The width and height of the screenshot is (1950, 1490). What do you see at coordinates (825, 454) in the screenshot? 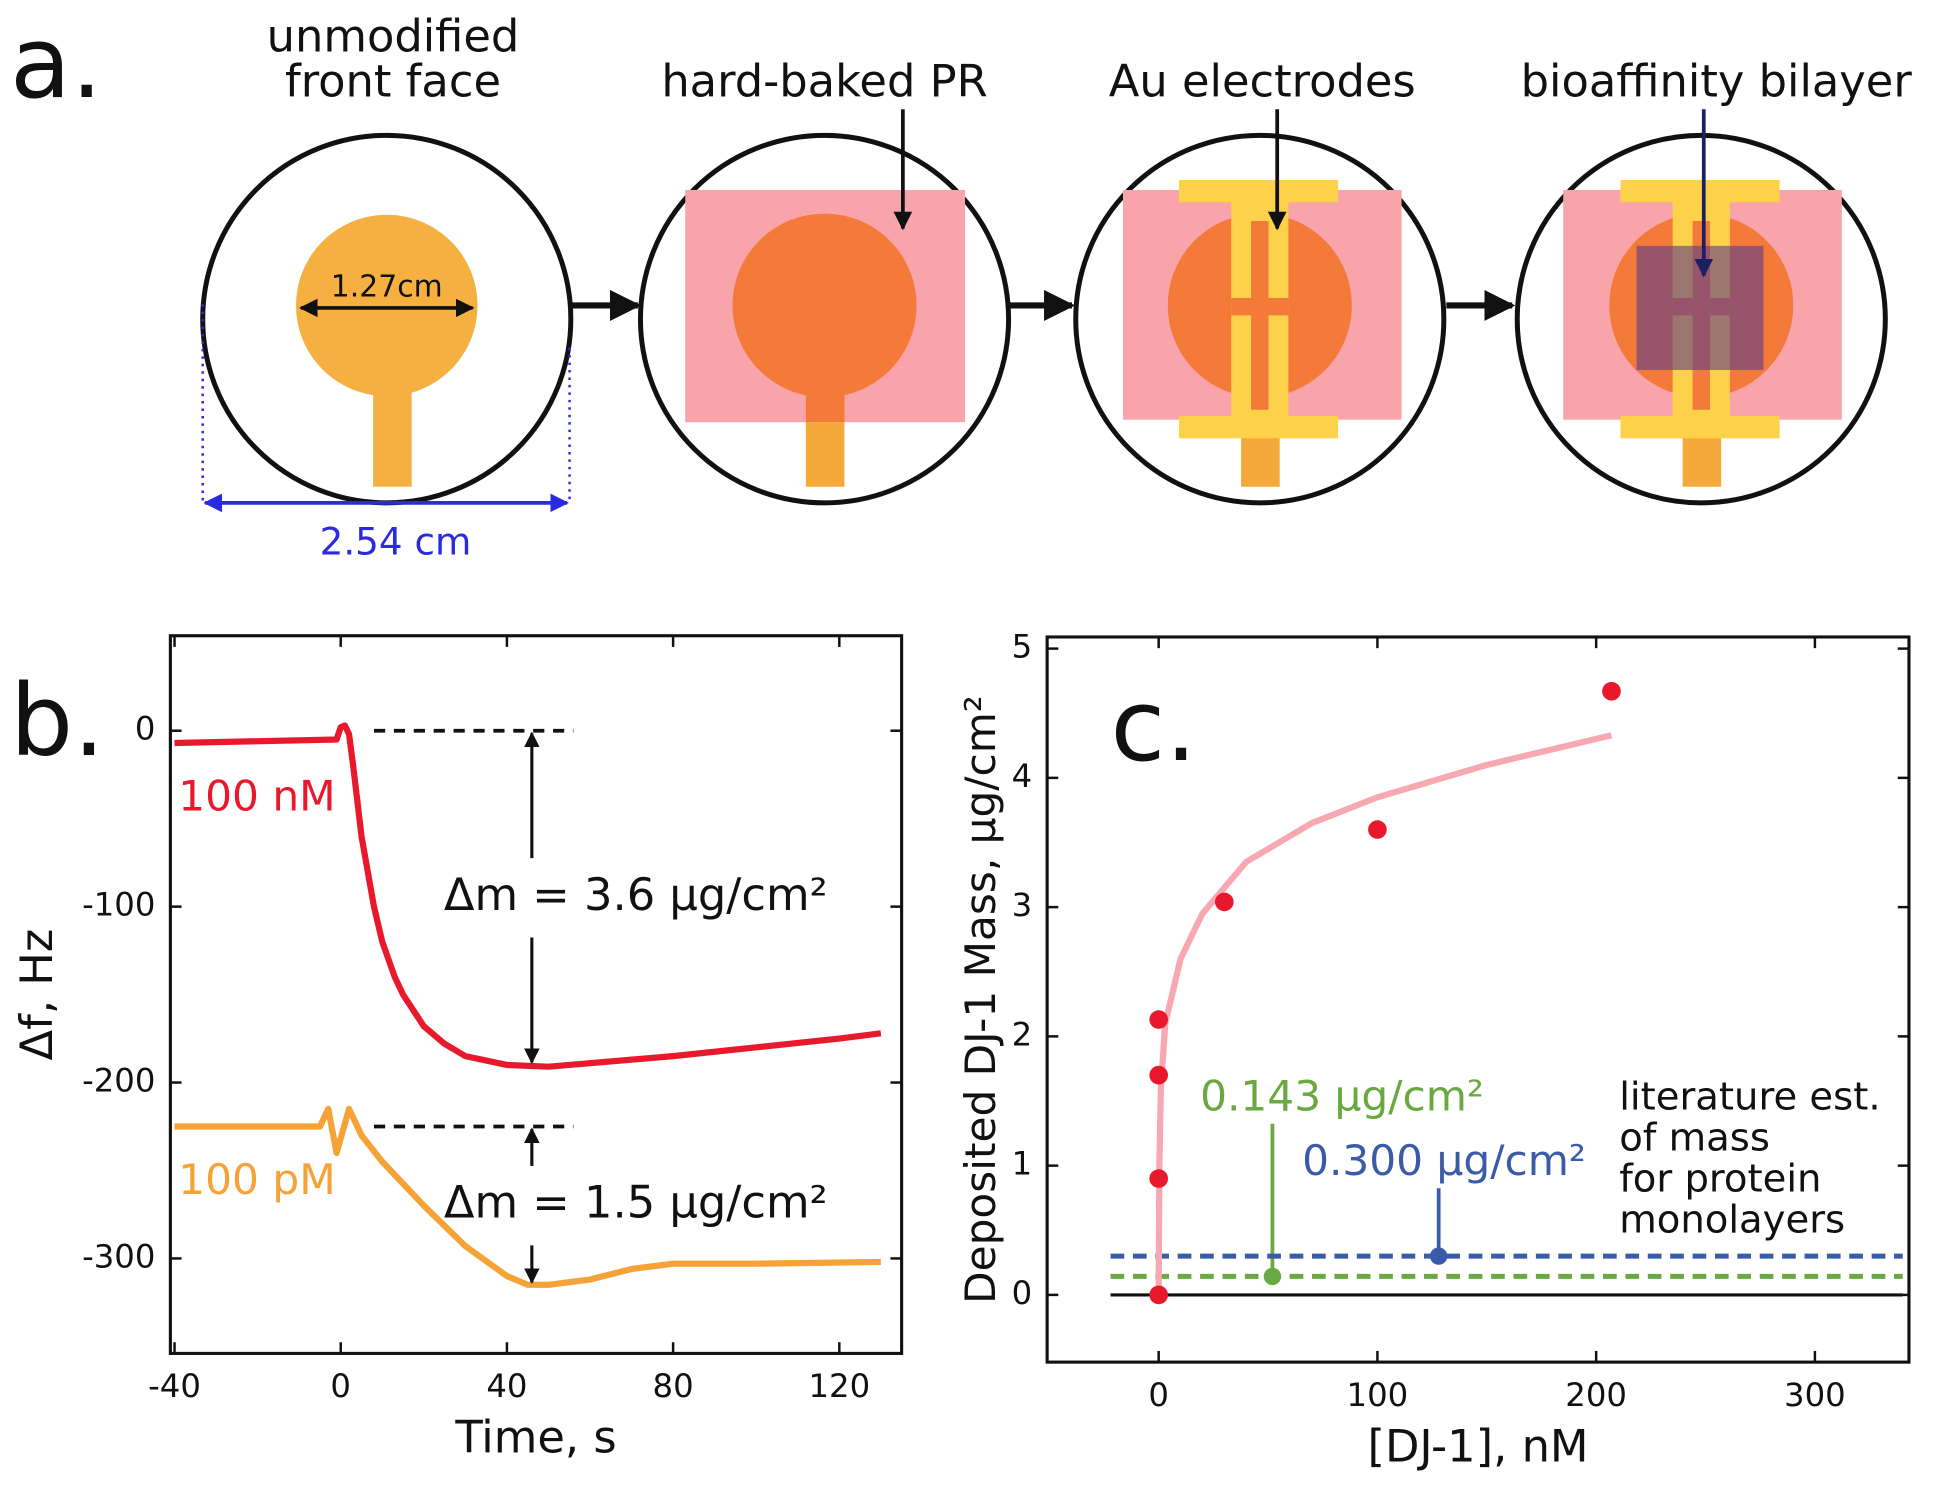
I see `lead` at bounding box center [825, 454].